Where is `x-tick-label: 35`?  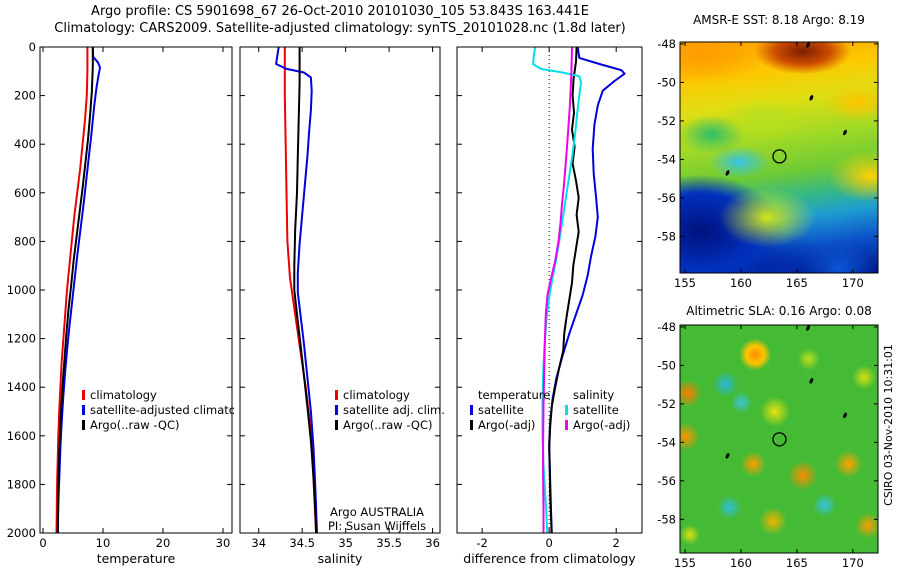 x-tick-label: 35 is located at coordinates (345, 543).